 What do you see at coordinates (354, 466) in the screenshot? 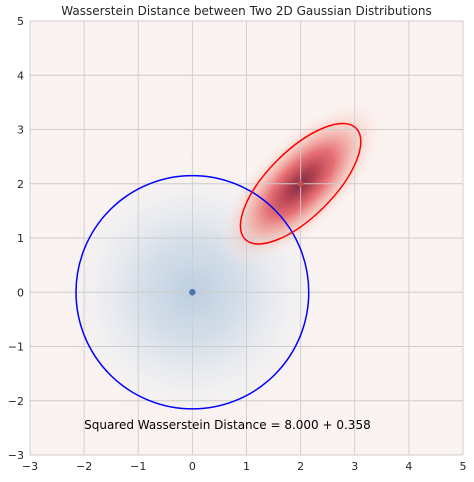
I see `x-tick-label: 3` at bounding box center [354, 466].